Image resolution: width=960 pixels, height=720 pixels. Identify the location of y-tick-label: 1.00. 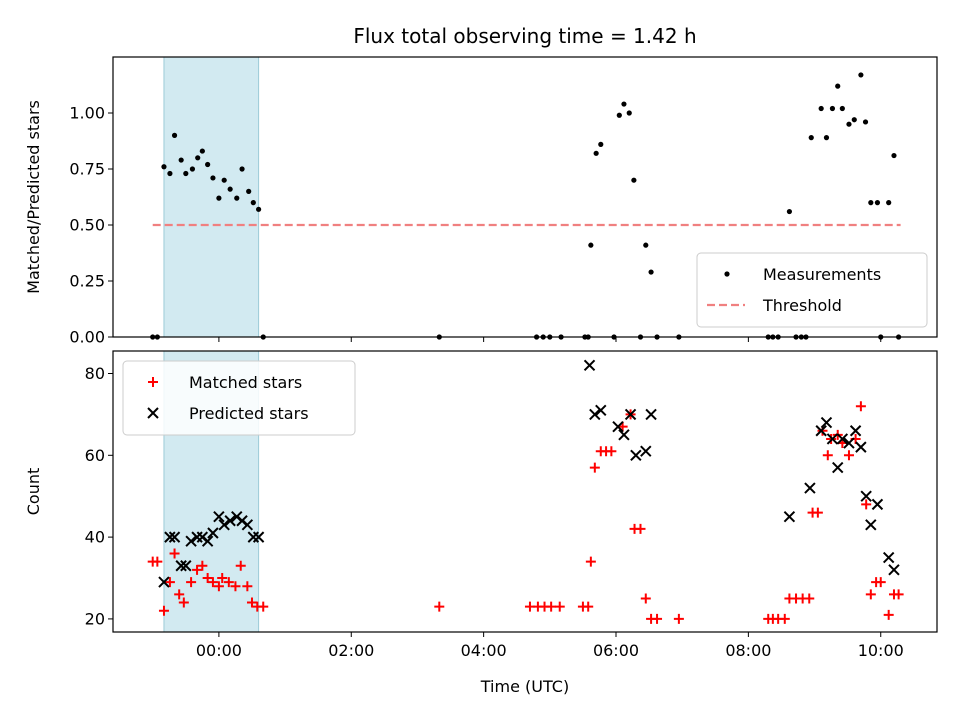
(87, 113).